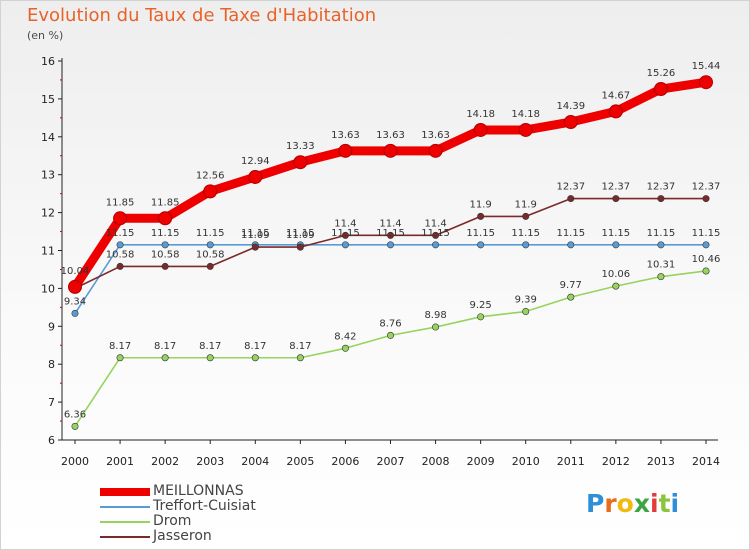  Describe the element at coordinates (75, 301) in the screenshot. I see `data-label: 9.34` at that location.